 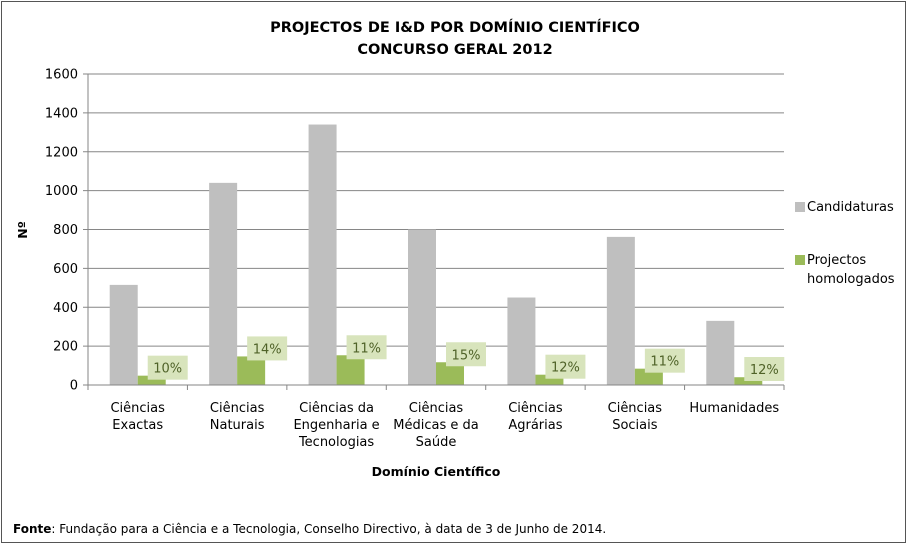 I want to click on y-tick-label: 400, so click(x=65, y=308).